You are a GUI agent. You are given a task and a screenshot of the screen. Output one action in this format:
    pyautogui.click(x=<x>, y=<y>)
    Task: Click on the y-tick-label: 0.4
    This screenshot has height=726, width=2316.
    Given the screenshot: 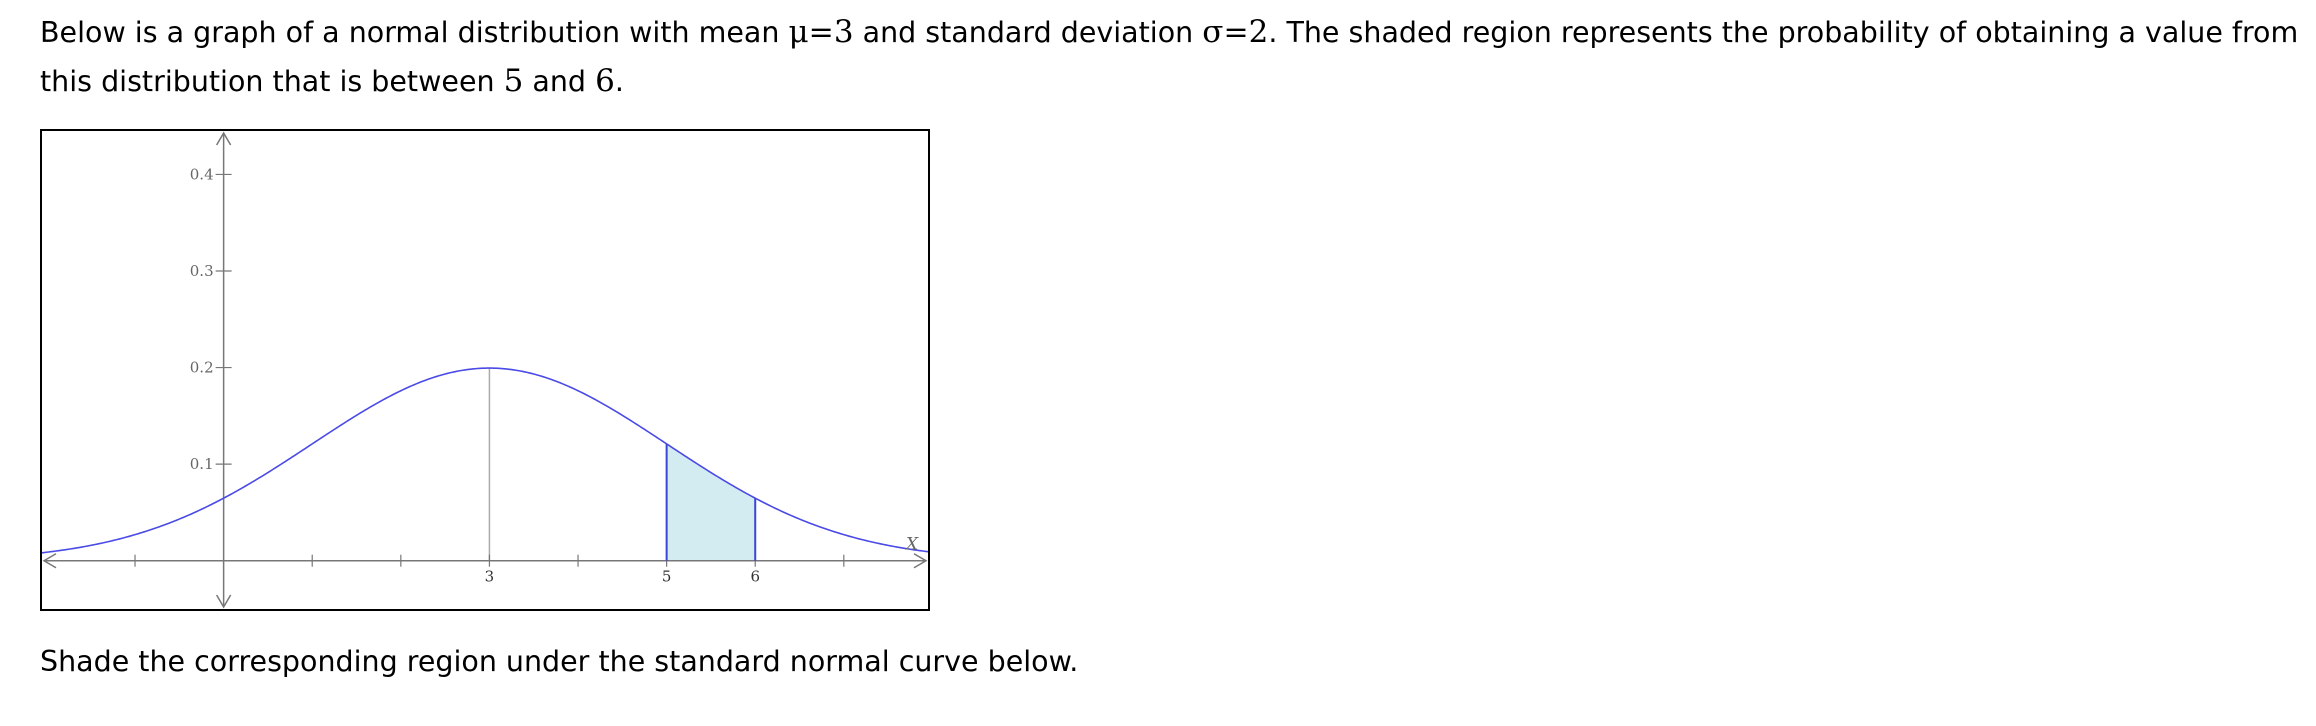 What is the action you would take?
    pyautogui.click(x=202, y=174)
    